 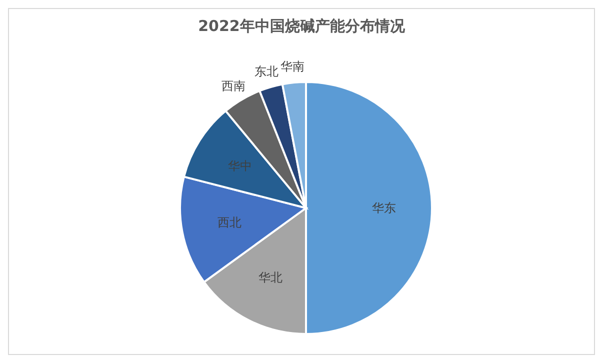 I want to click on slice-label: 华南, so click(x=292, y=67).